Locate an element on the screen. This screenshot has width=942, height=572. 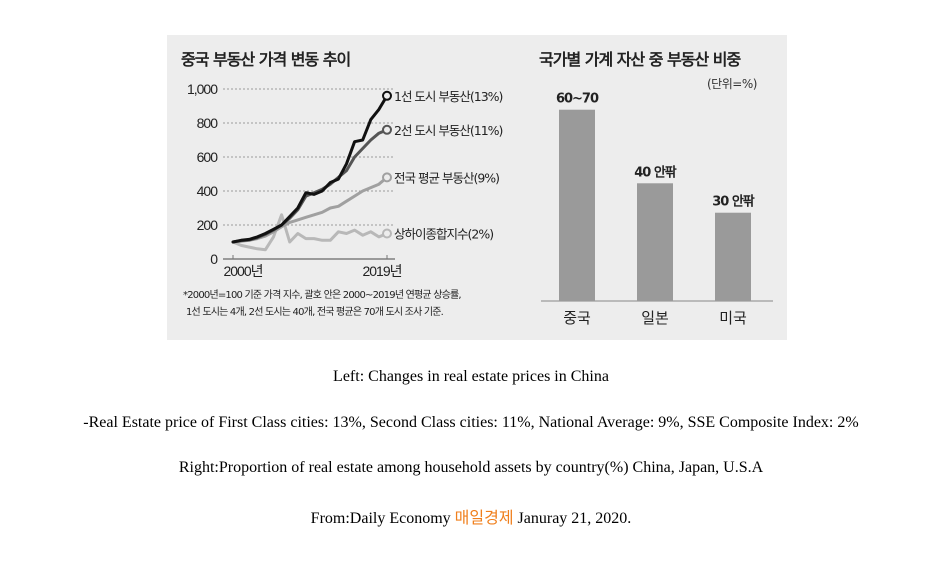
bar-category-label: 일본 is located at coordinates (655, 318).